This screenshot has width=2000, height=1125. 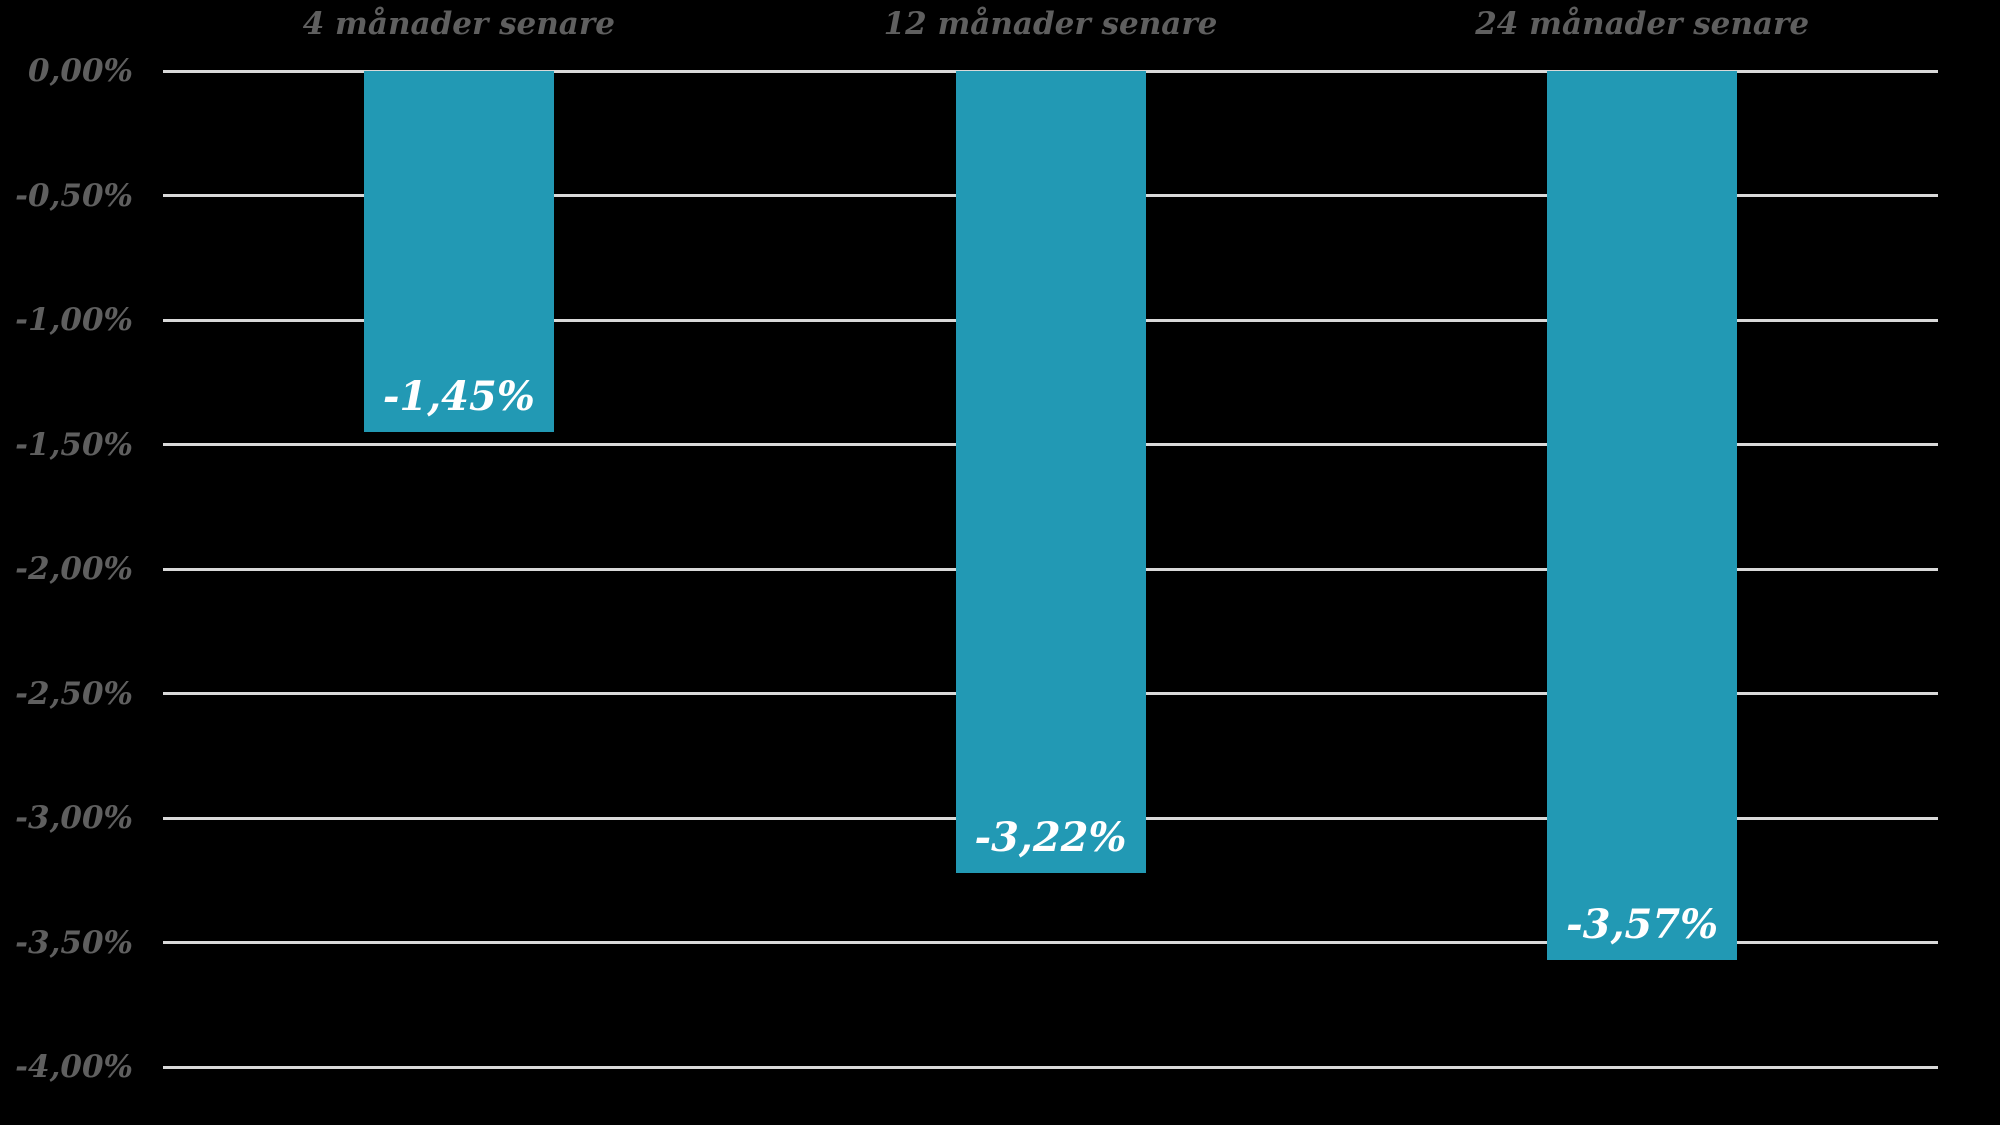 What do you see at coordinates (458, 24) in the screenshot?
I see `category-title: 4 månader senare` at bounding box center [458, 24].